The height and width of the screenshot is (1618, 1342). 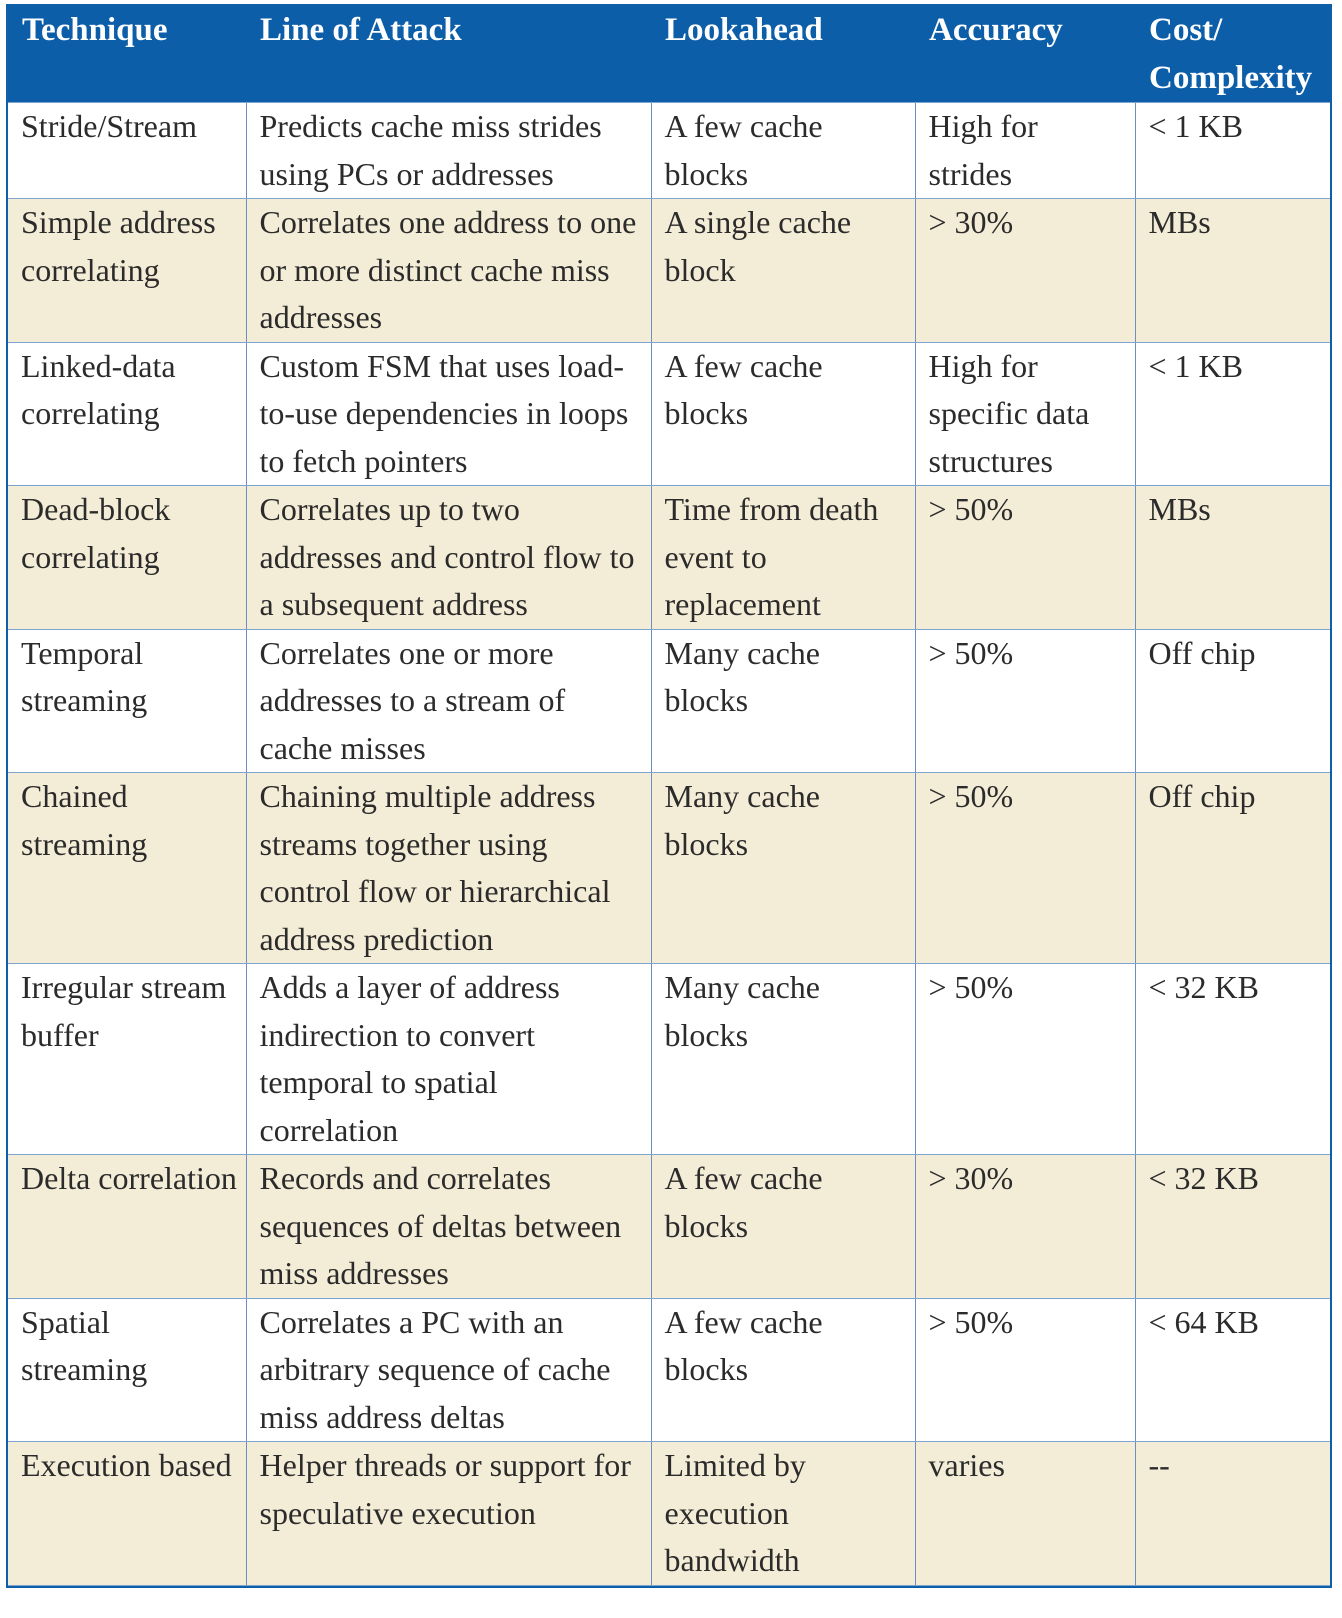 I want to click on cell-lookahead: Time from death event to replacement, so click(x=782, y=557).